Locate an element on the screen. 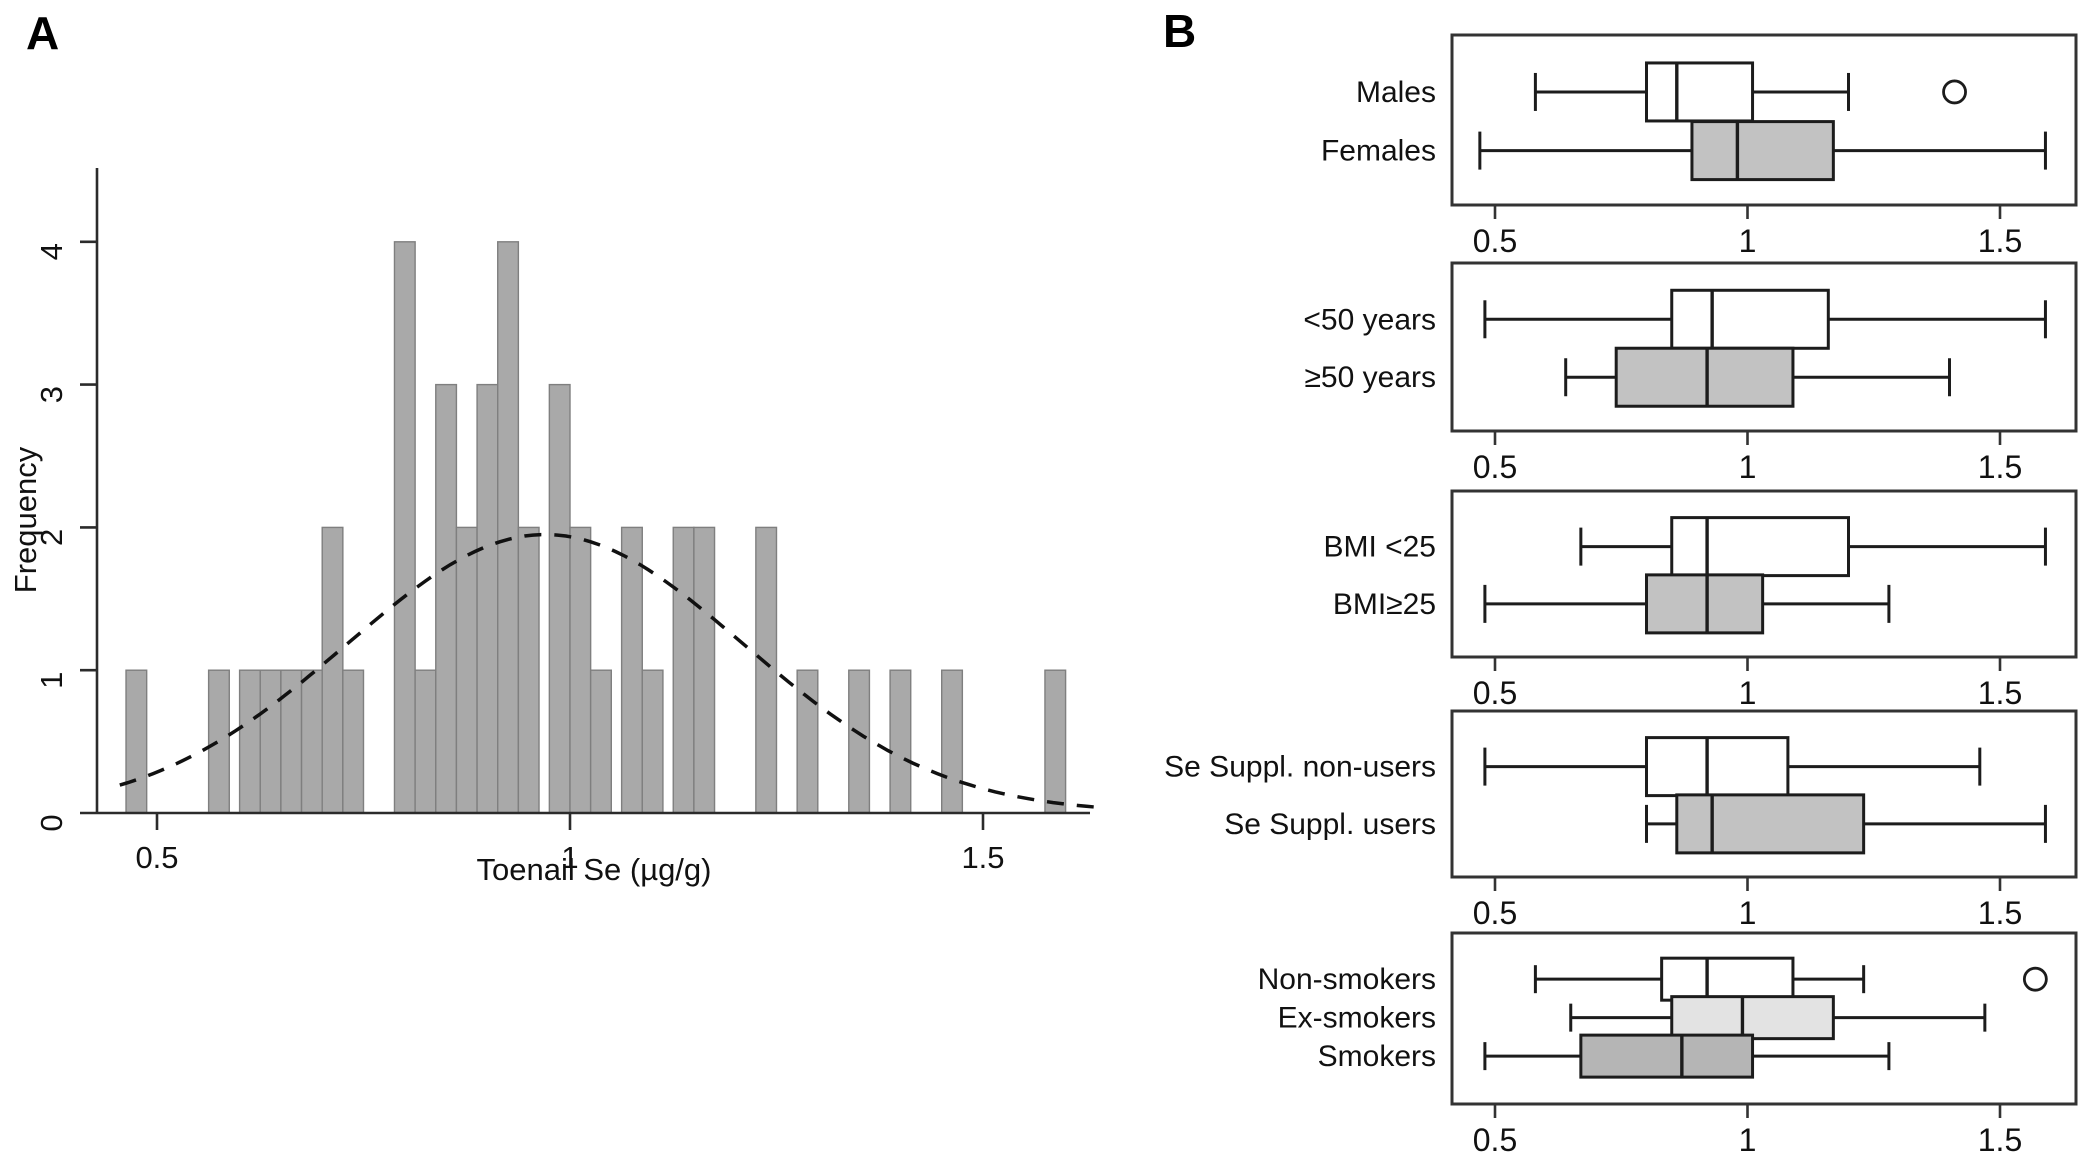 Image resolution: width=2081 pixels, height=1155 pixels. category-label: Se Suppl. users is located at coordinates (1330, 824).